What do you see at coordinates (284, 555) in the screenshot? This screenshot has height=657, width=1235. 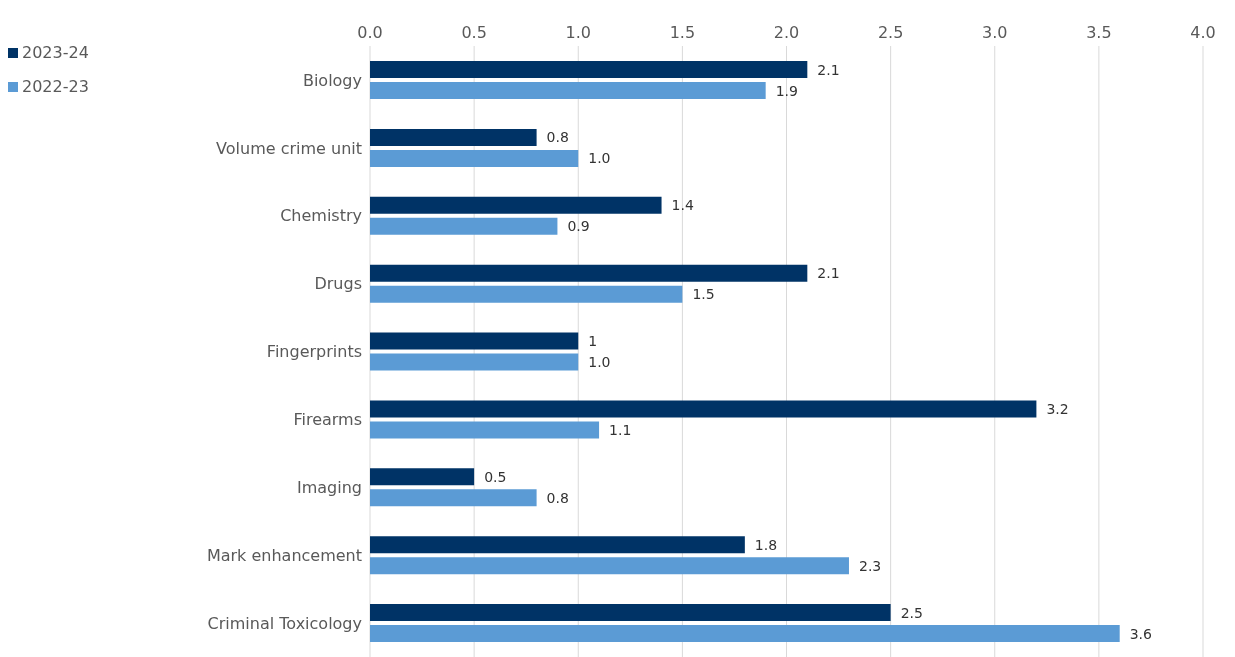 I see `y-tick-label: Mark enhancement` at bounding box center [284, 555].